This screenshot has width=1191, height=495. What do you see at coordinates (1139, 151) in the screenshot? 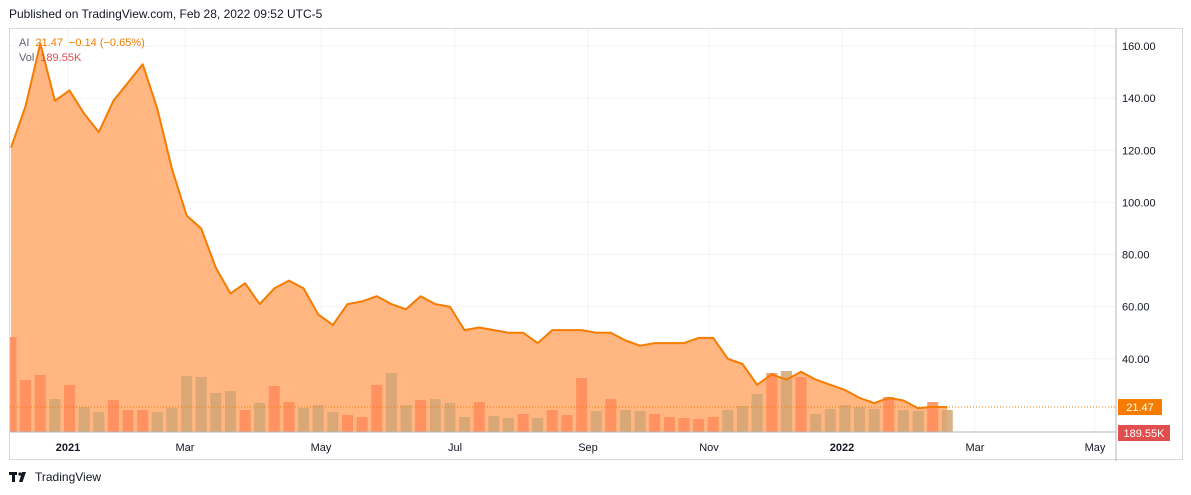
I see `y-tick-label: 120.00` at bounding box center [1139, 151].